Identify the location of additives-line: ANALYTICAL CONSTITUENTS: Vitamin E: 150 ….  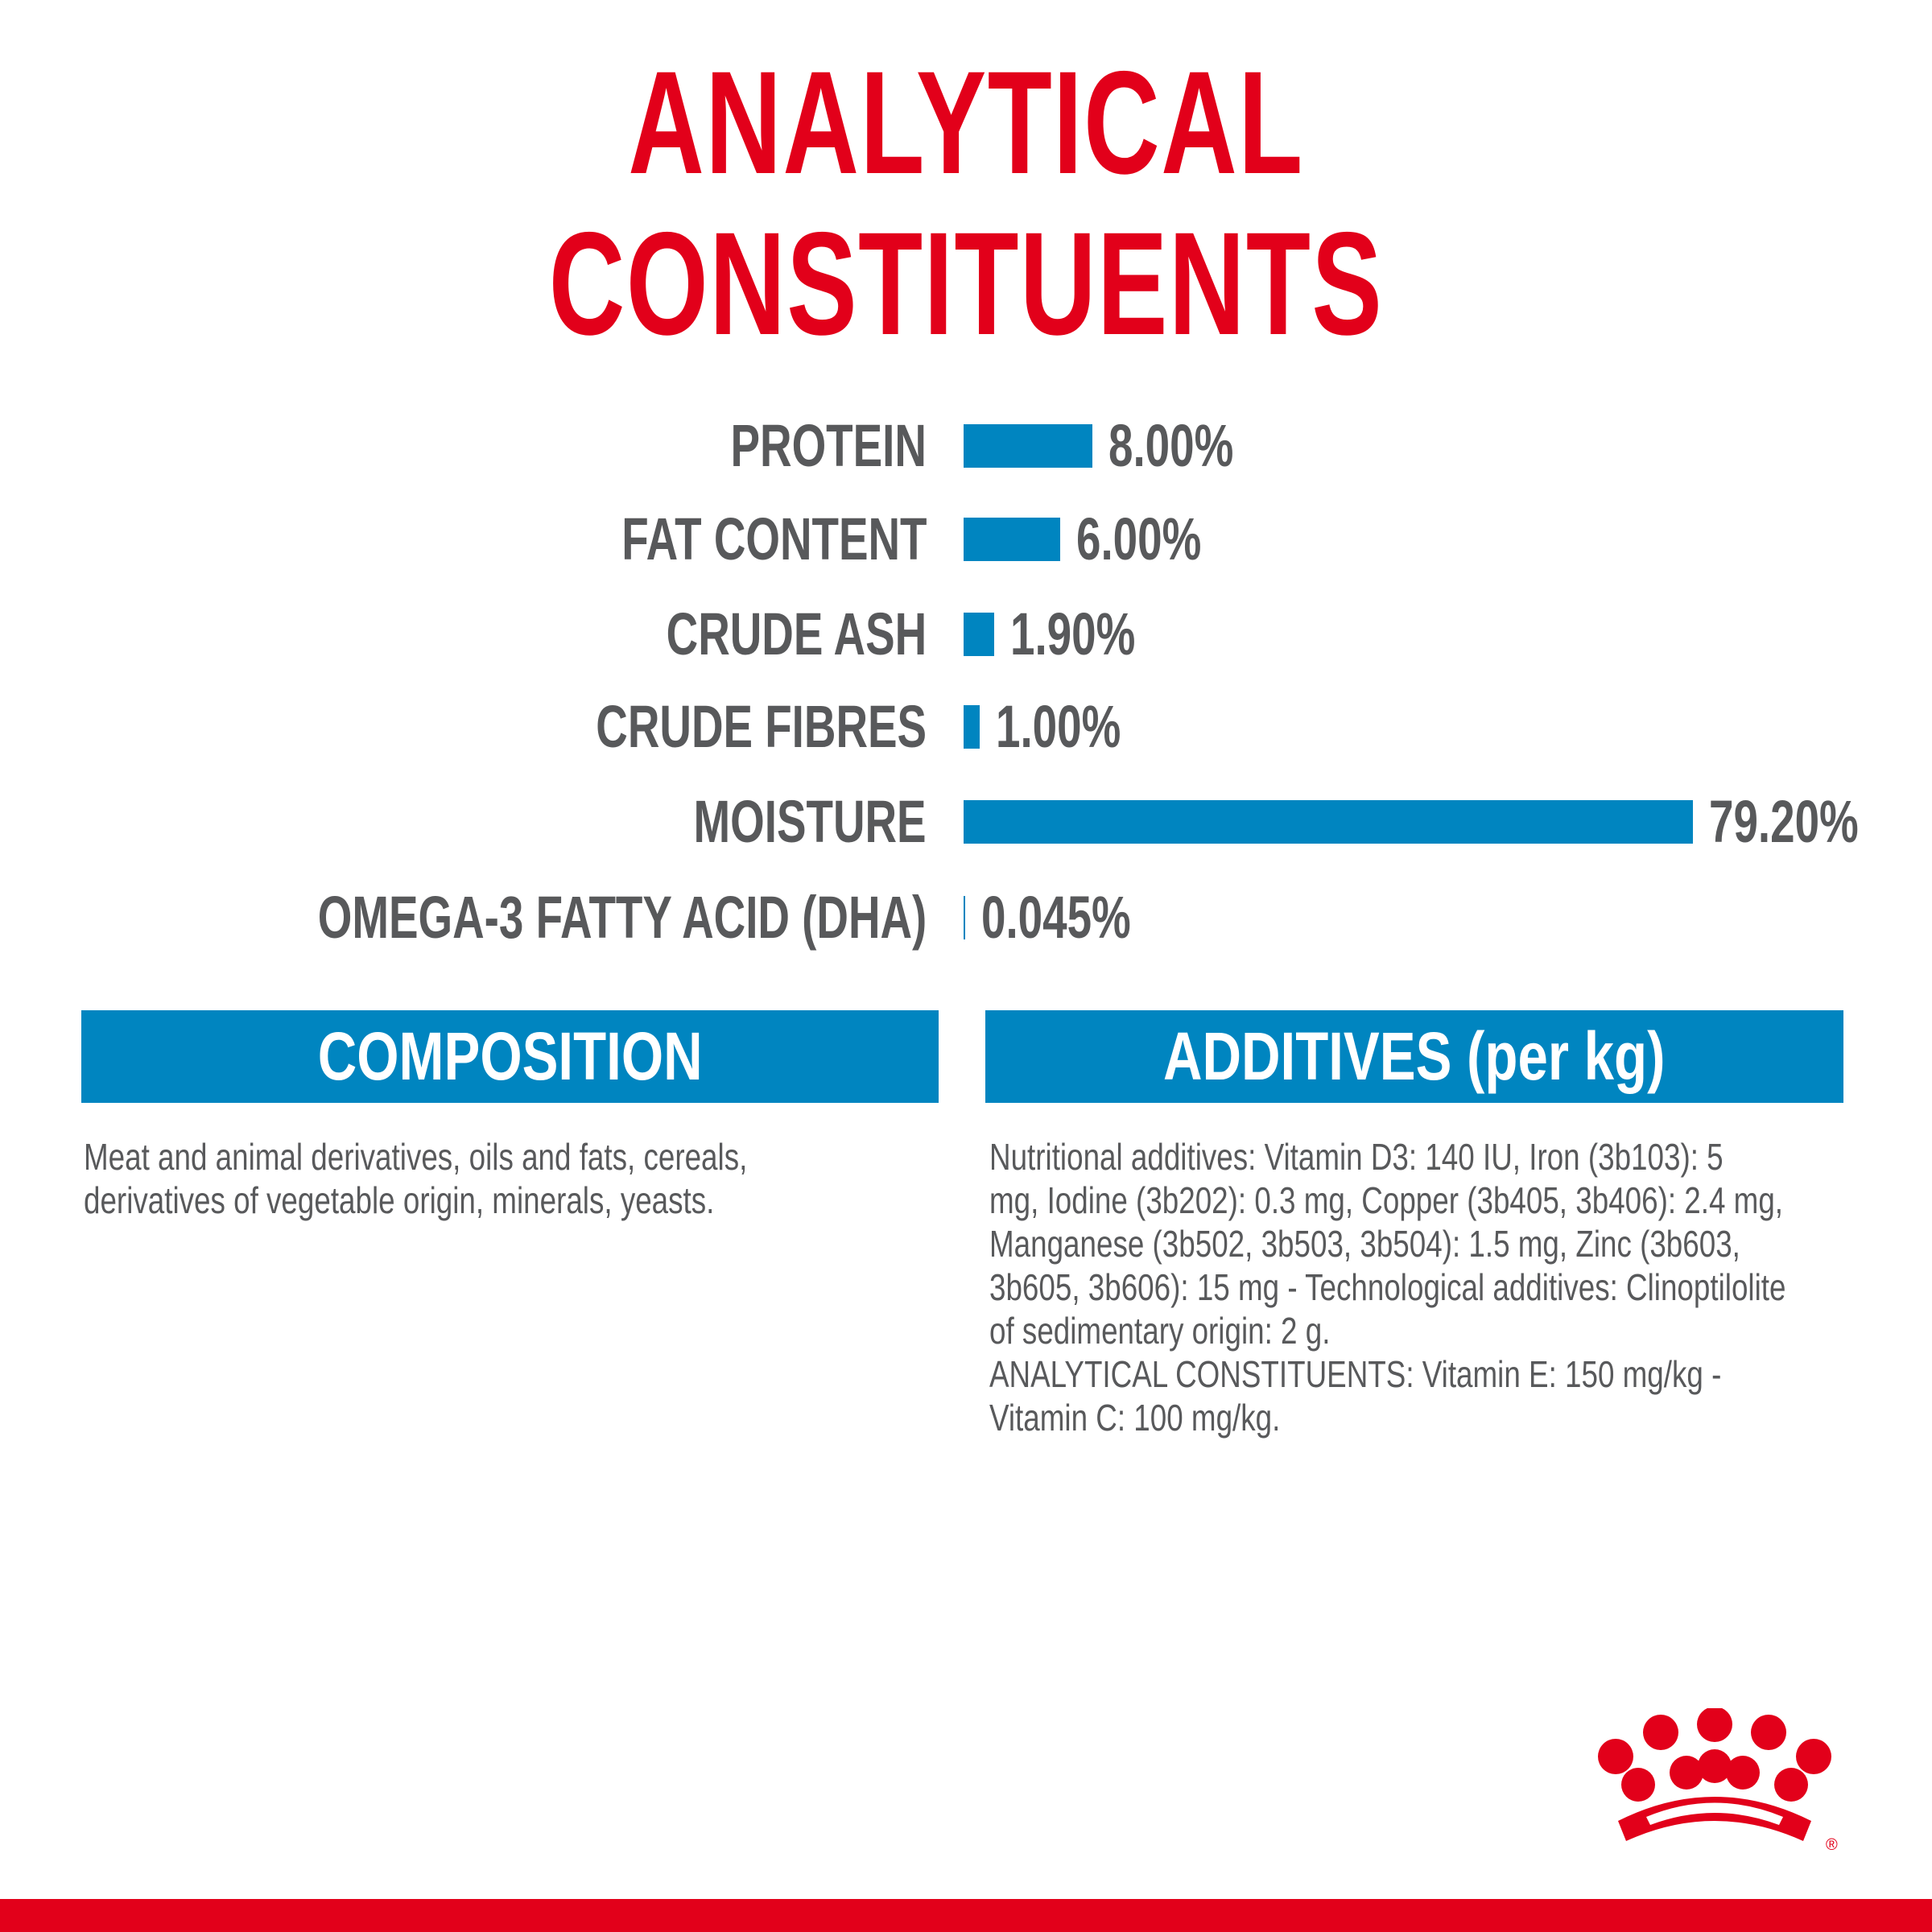
(1355, 1374).